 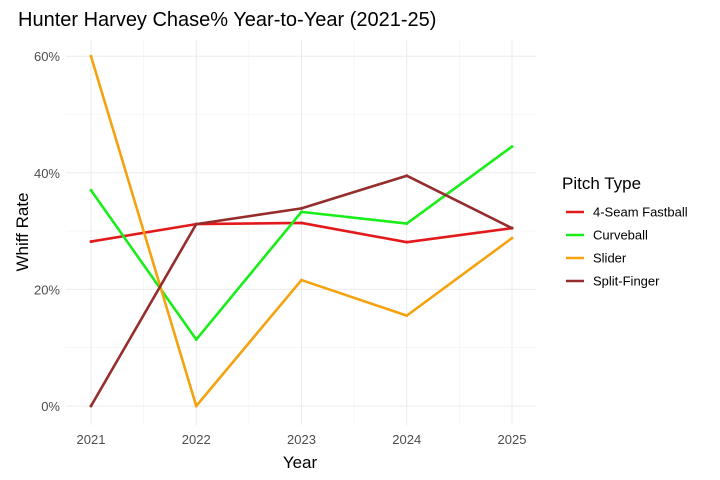 I want to click on y-tick-label: 20%, so click(x=47, y=289).